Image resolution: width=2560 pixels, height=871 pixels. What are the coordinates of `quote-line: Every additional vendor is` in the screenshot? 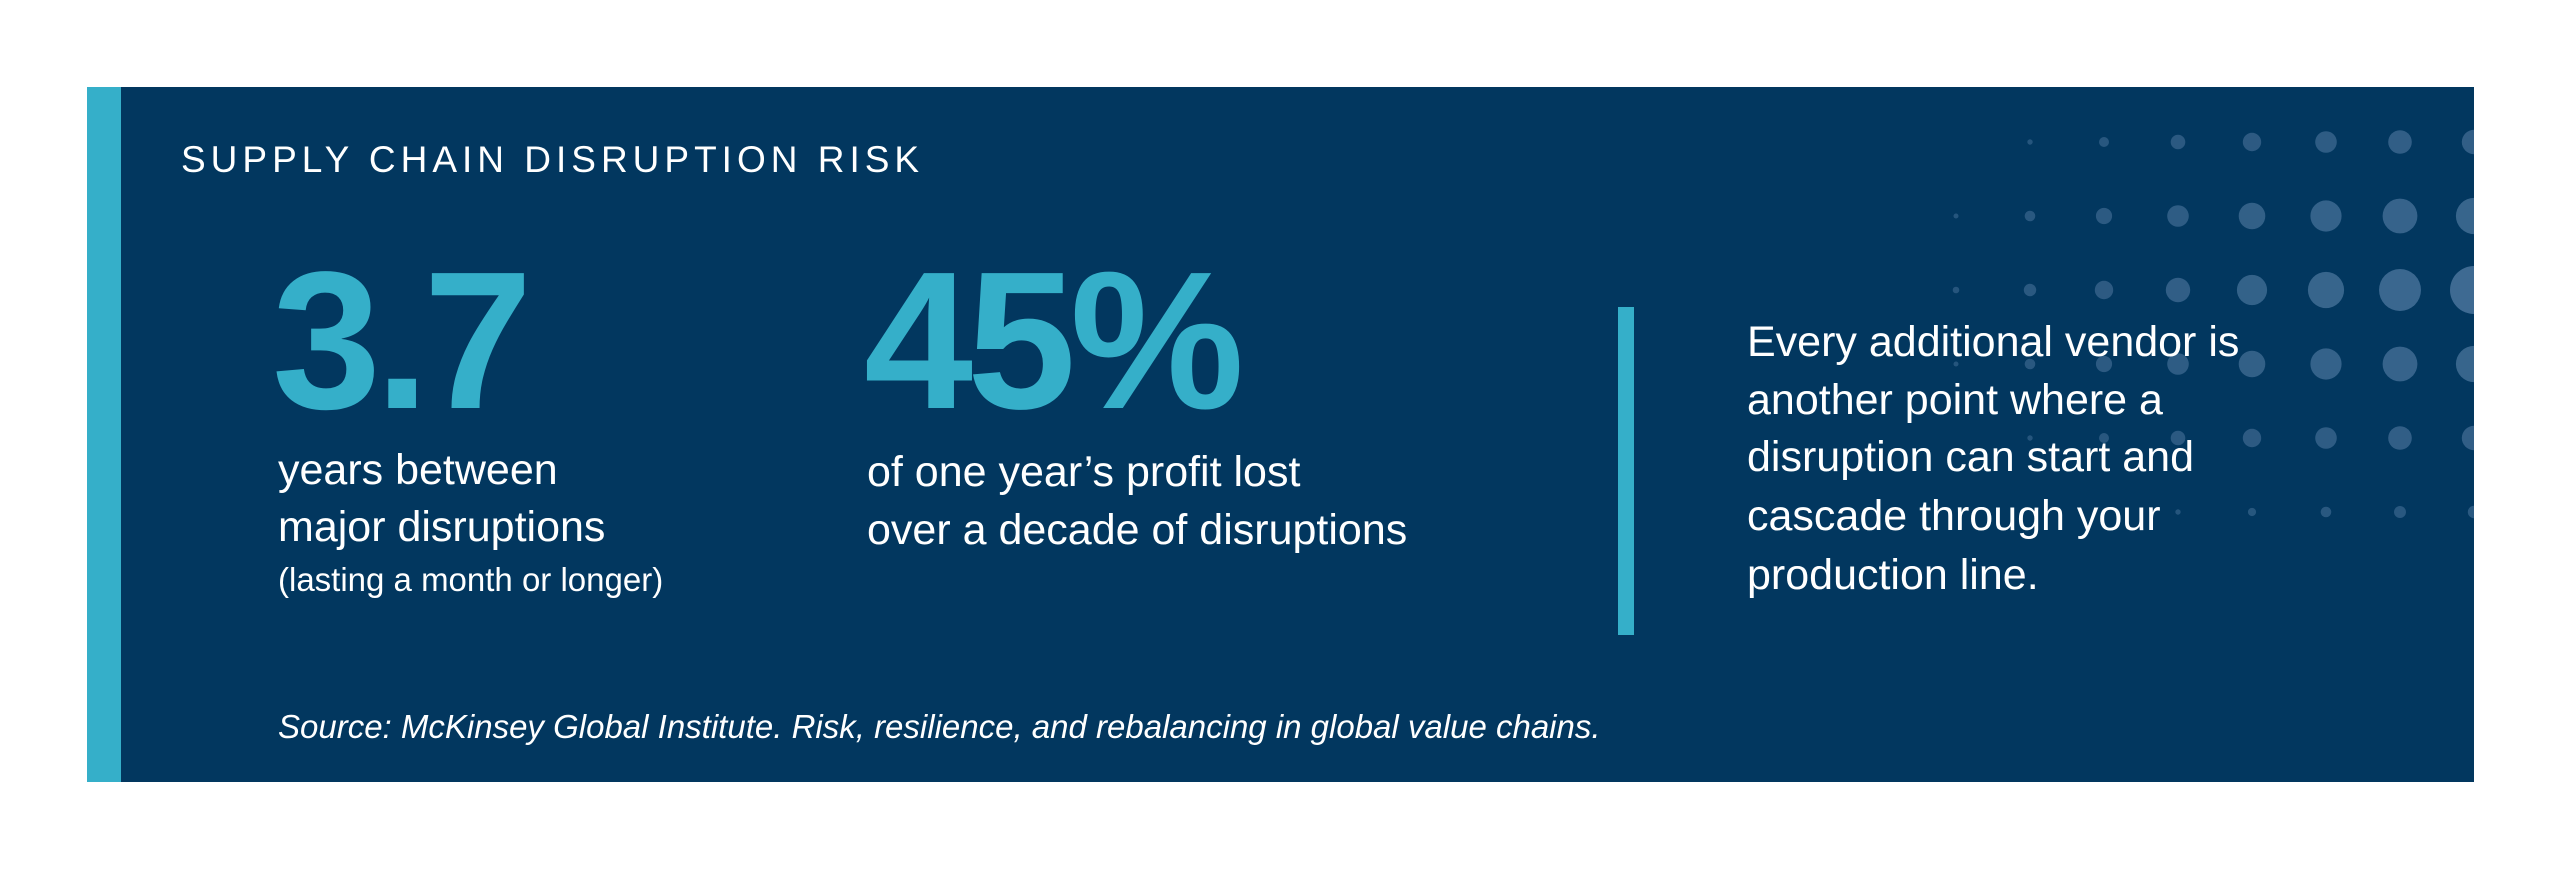 It's located at (1993, 342).